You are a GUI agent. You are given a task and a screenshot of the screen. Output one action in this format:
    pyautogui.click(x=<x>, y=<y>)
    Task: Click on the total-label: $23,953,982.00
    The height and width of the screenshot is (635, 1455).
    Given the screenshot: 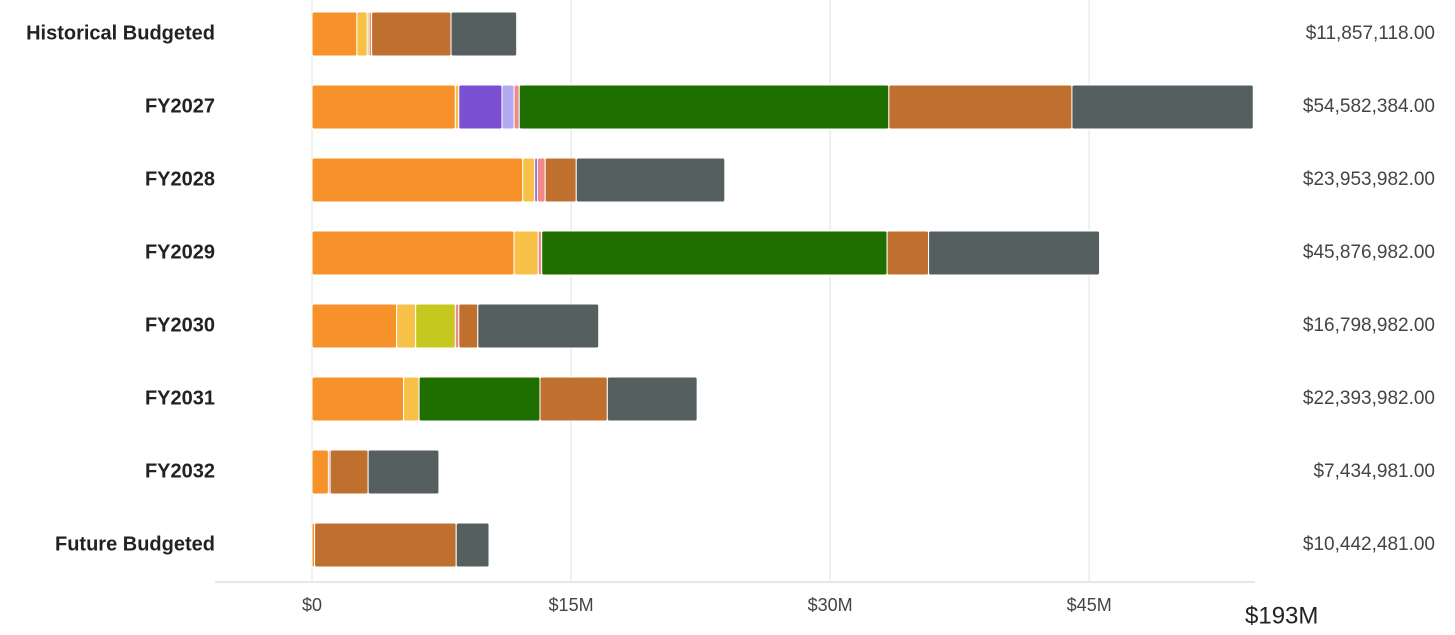 What is the action you would take?
    pyautogui.click(x=1369, y=179)
    